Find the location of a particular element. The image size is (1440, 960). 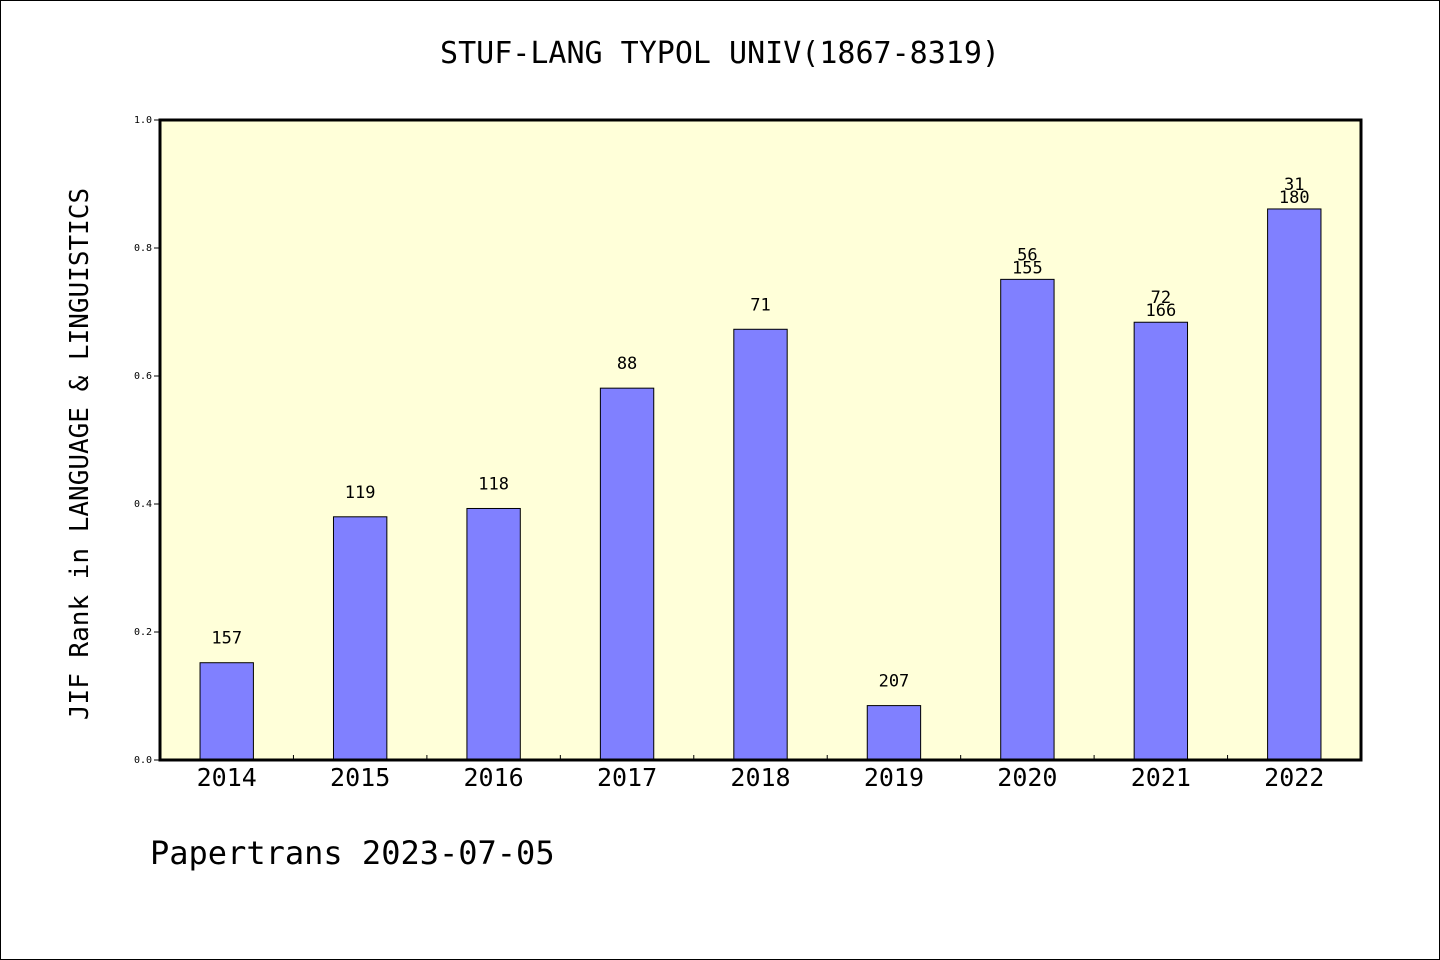

x-tick-label-2018: 2018 is located at coordinates (760, 777).